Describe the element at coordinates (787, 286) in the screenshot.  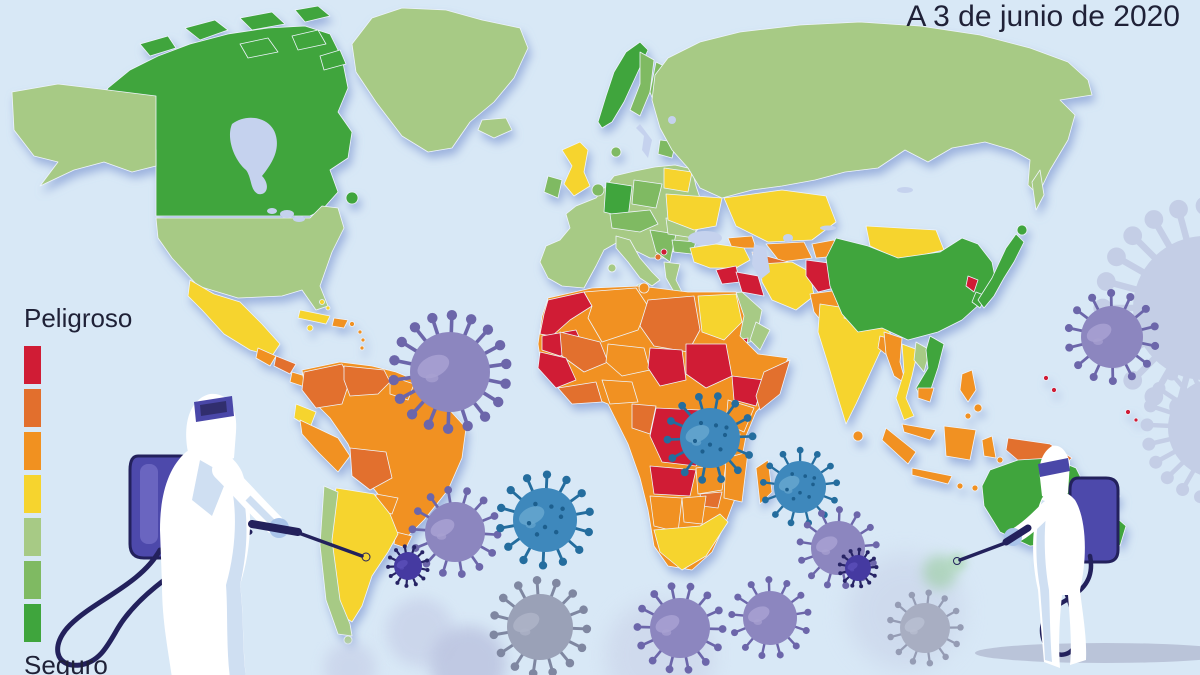
I see `country-iran` at that location.